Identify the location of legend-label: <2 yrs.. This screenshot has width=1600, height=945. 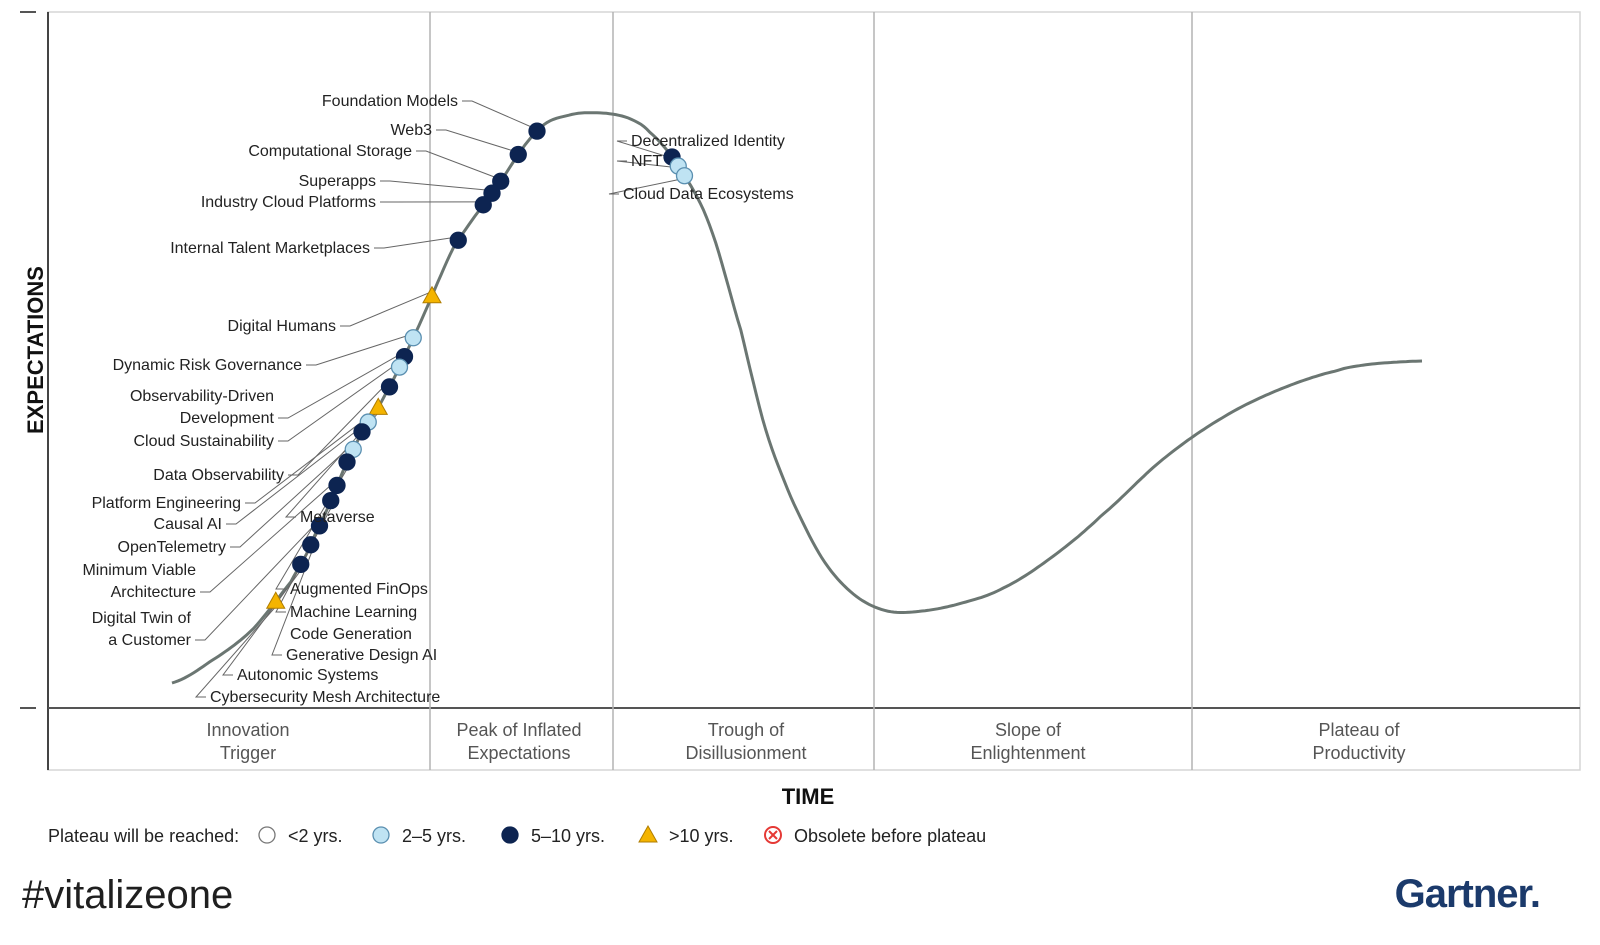
(315, 836).